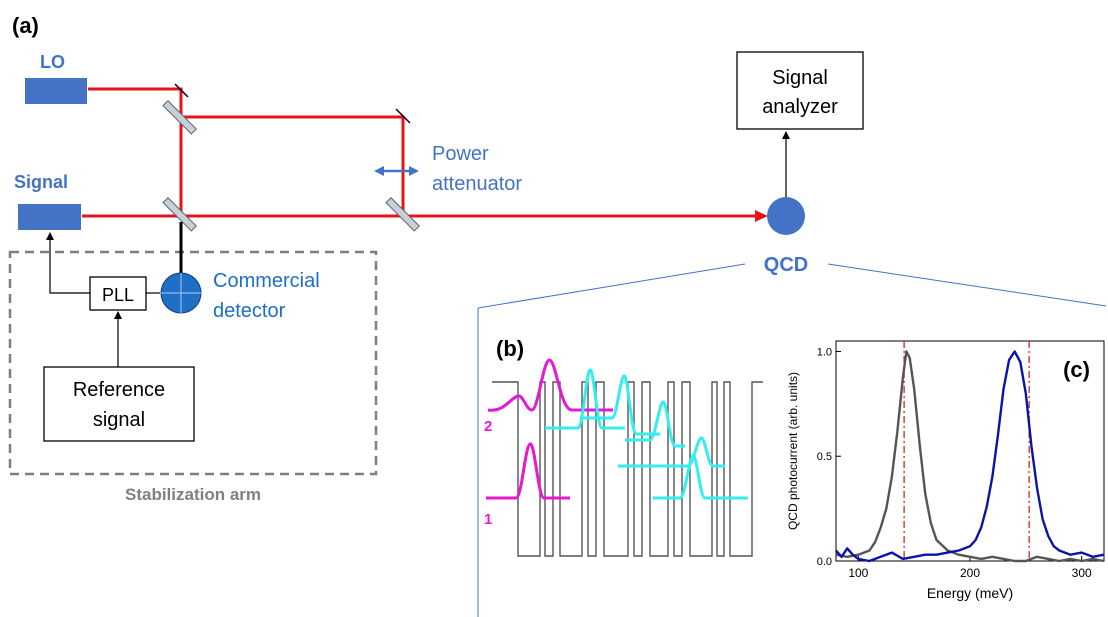  I want to click on reference-signal-box, so click(119, 404).